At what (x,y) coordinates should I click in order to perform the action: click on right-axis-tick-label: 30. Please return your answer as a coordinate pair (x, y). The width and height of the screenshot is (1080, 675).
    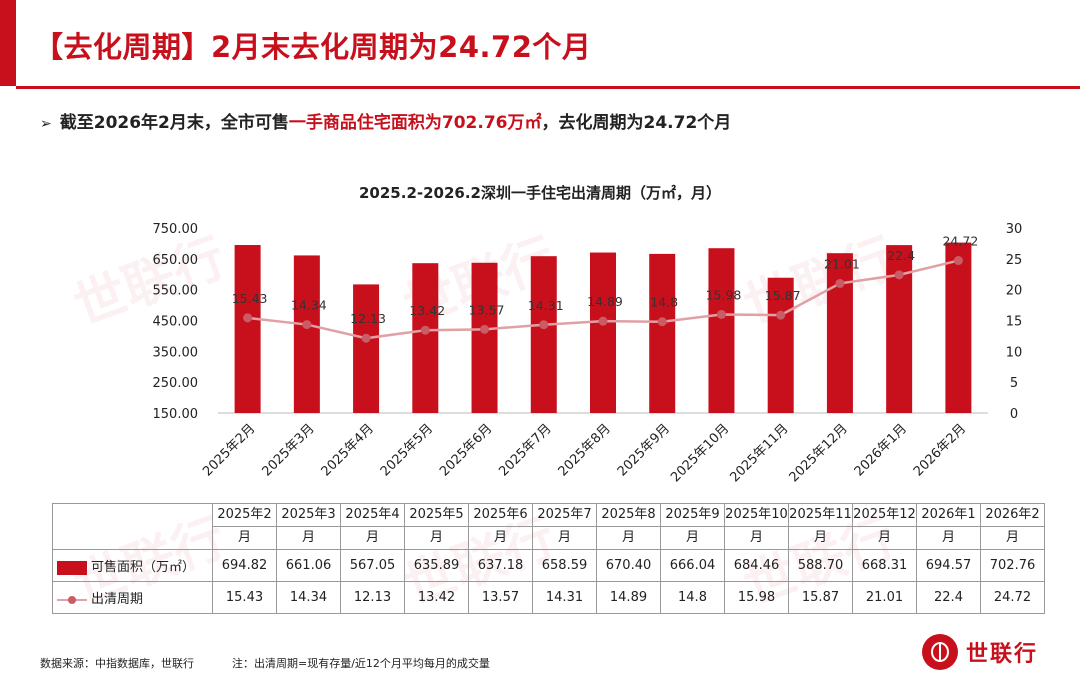
    Looking at the image, I should click on (1014, 229).